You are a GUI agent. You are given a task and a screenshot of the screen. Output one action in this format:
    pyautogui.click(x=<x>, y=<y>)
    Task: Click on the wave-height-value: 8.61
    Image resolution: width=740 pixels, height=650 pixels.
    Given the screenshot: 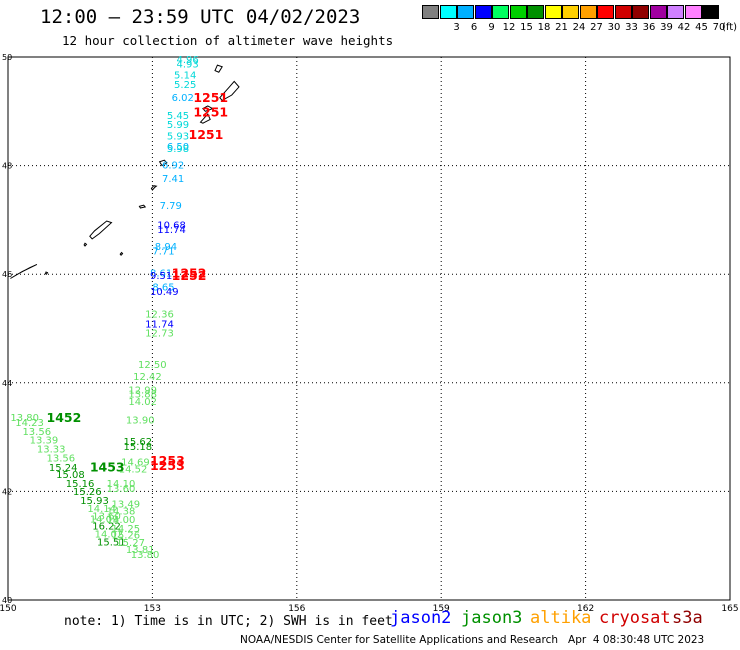 What is the action you would take?
    pyautogui.click(x=161, y=273)
    